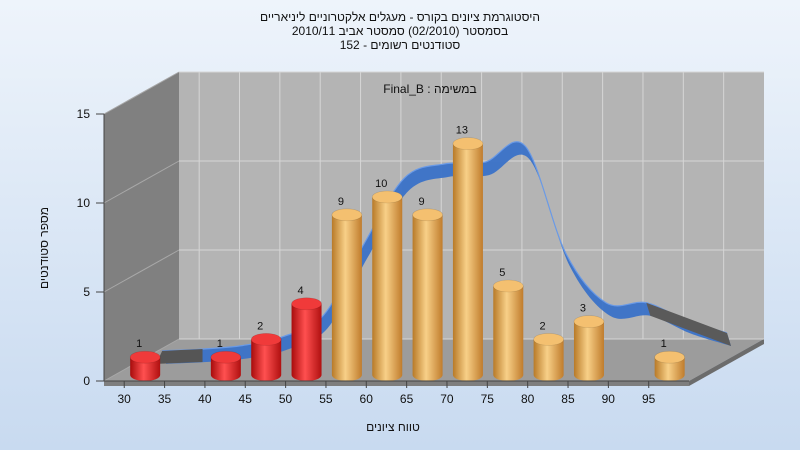 This screenshot has width=800, height=450. Describe the element at coordinates (84, 114) in the screenshot. I see `y-tick-label: 15` at that location.